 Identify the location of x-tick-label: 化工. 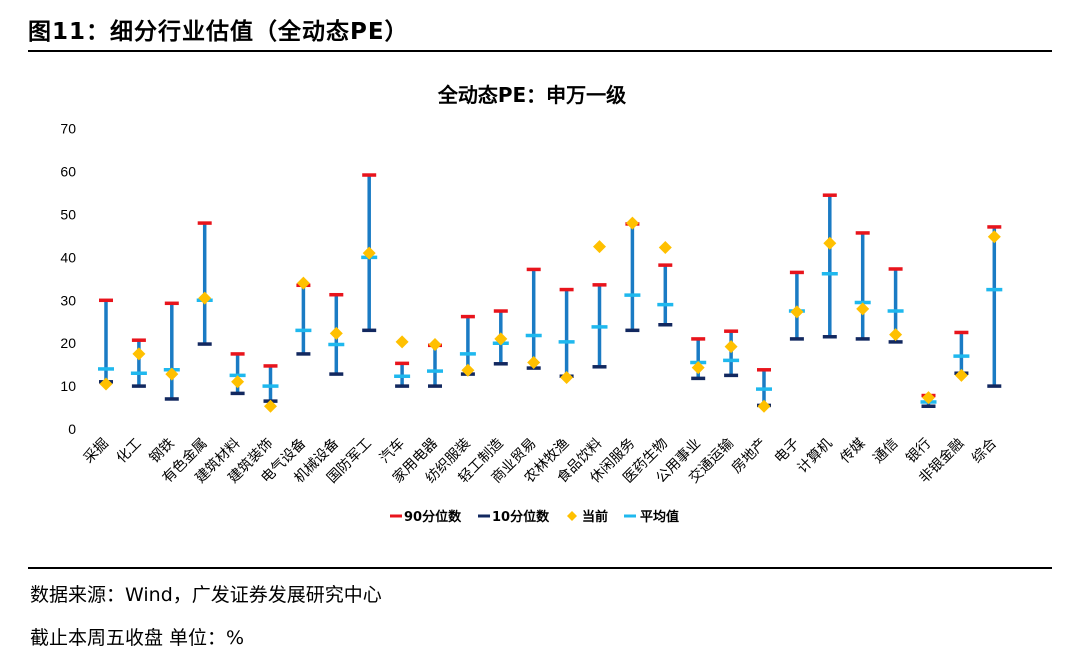
(129, 451).